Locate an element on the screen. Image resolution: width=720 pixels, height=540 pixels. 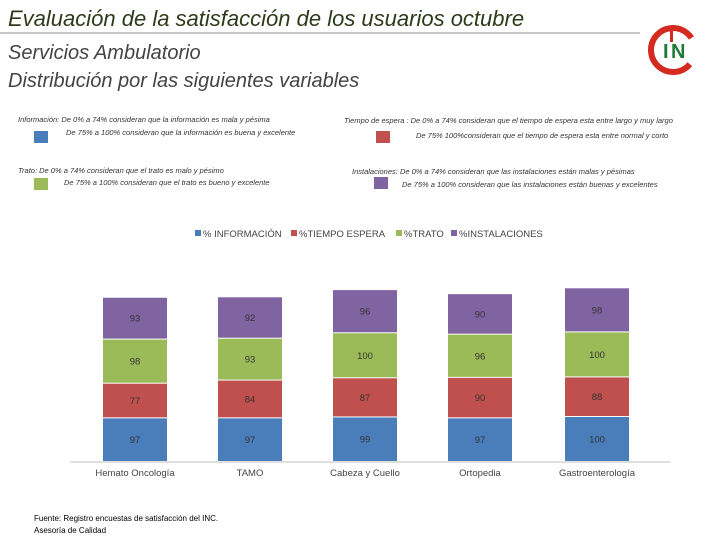
data-label-ortopedia-trato: 96 is located at coordinates (480, 356).